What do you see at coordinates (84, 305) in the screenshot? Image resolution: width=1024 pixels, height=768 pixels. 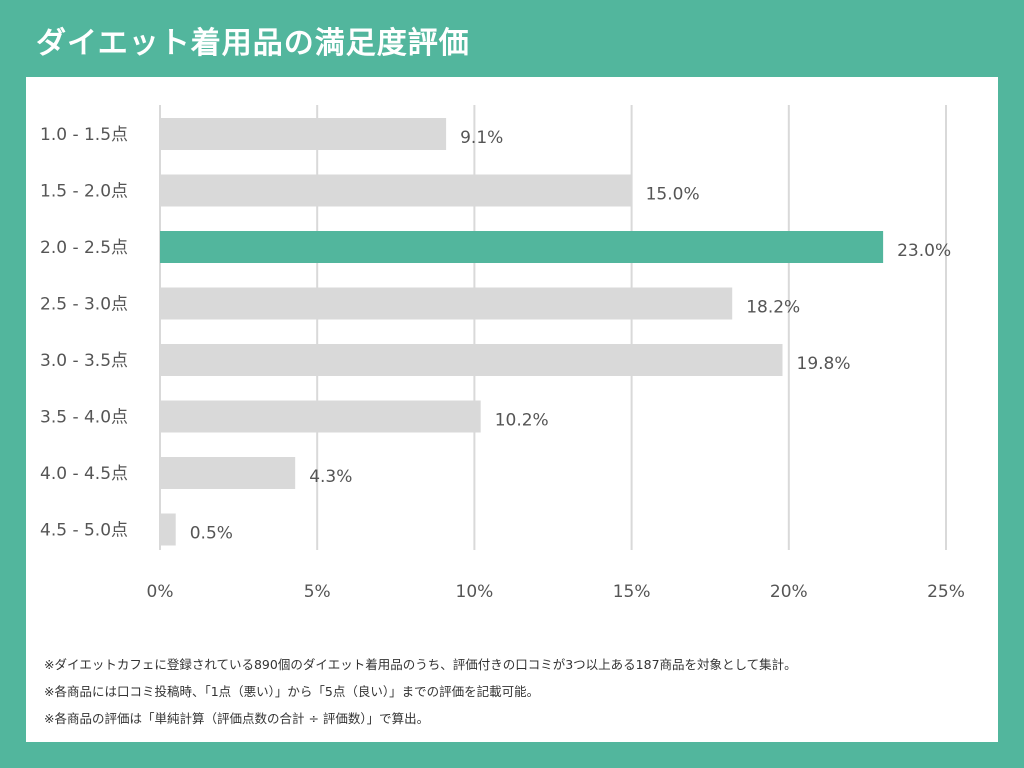 I see `category-label: 2.5 - 3.0点` at bounding box center [84, 305].